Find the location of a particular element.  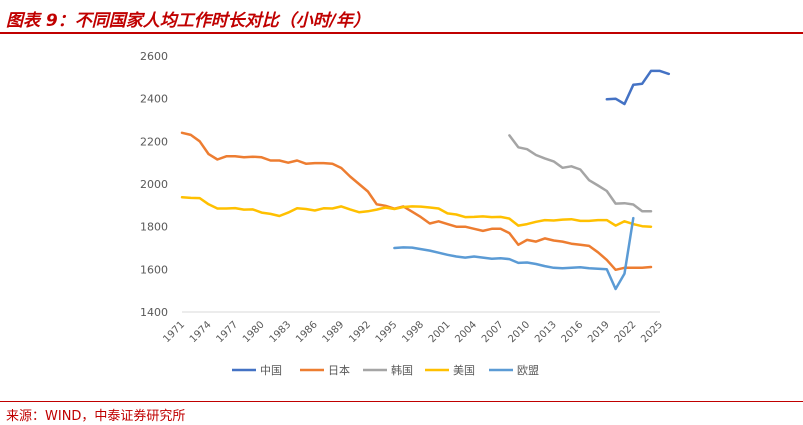

figure-title: 图表 9：不同国家人均工作时长对比（小时/年） is located at coordinates (188, 21).